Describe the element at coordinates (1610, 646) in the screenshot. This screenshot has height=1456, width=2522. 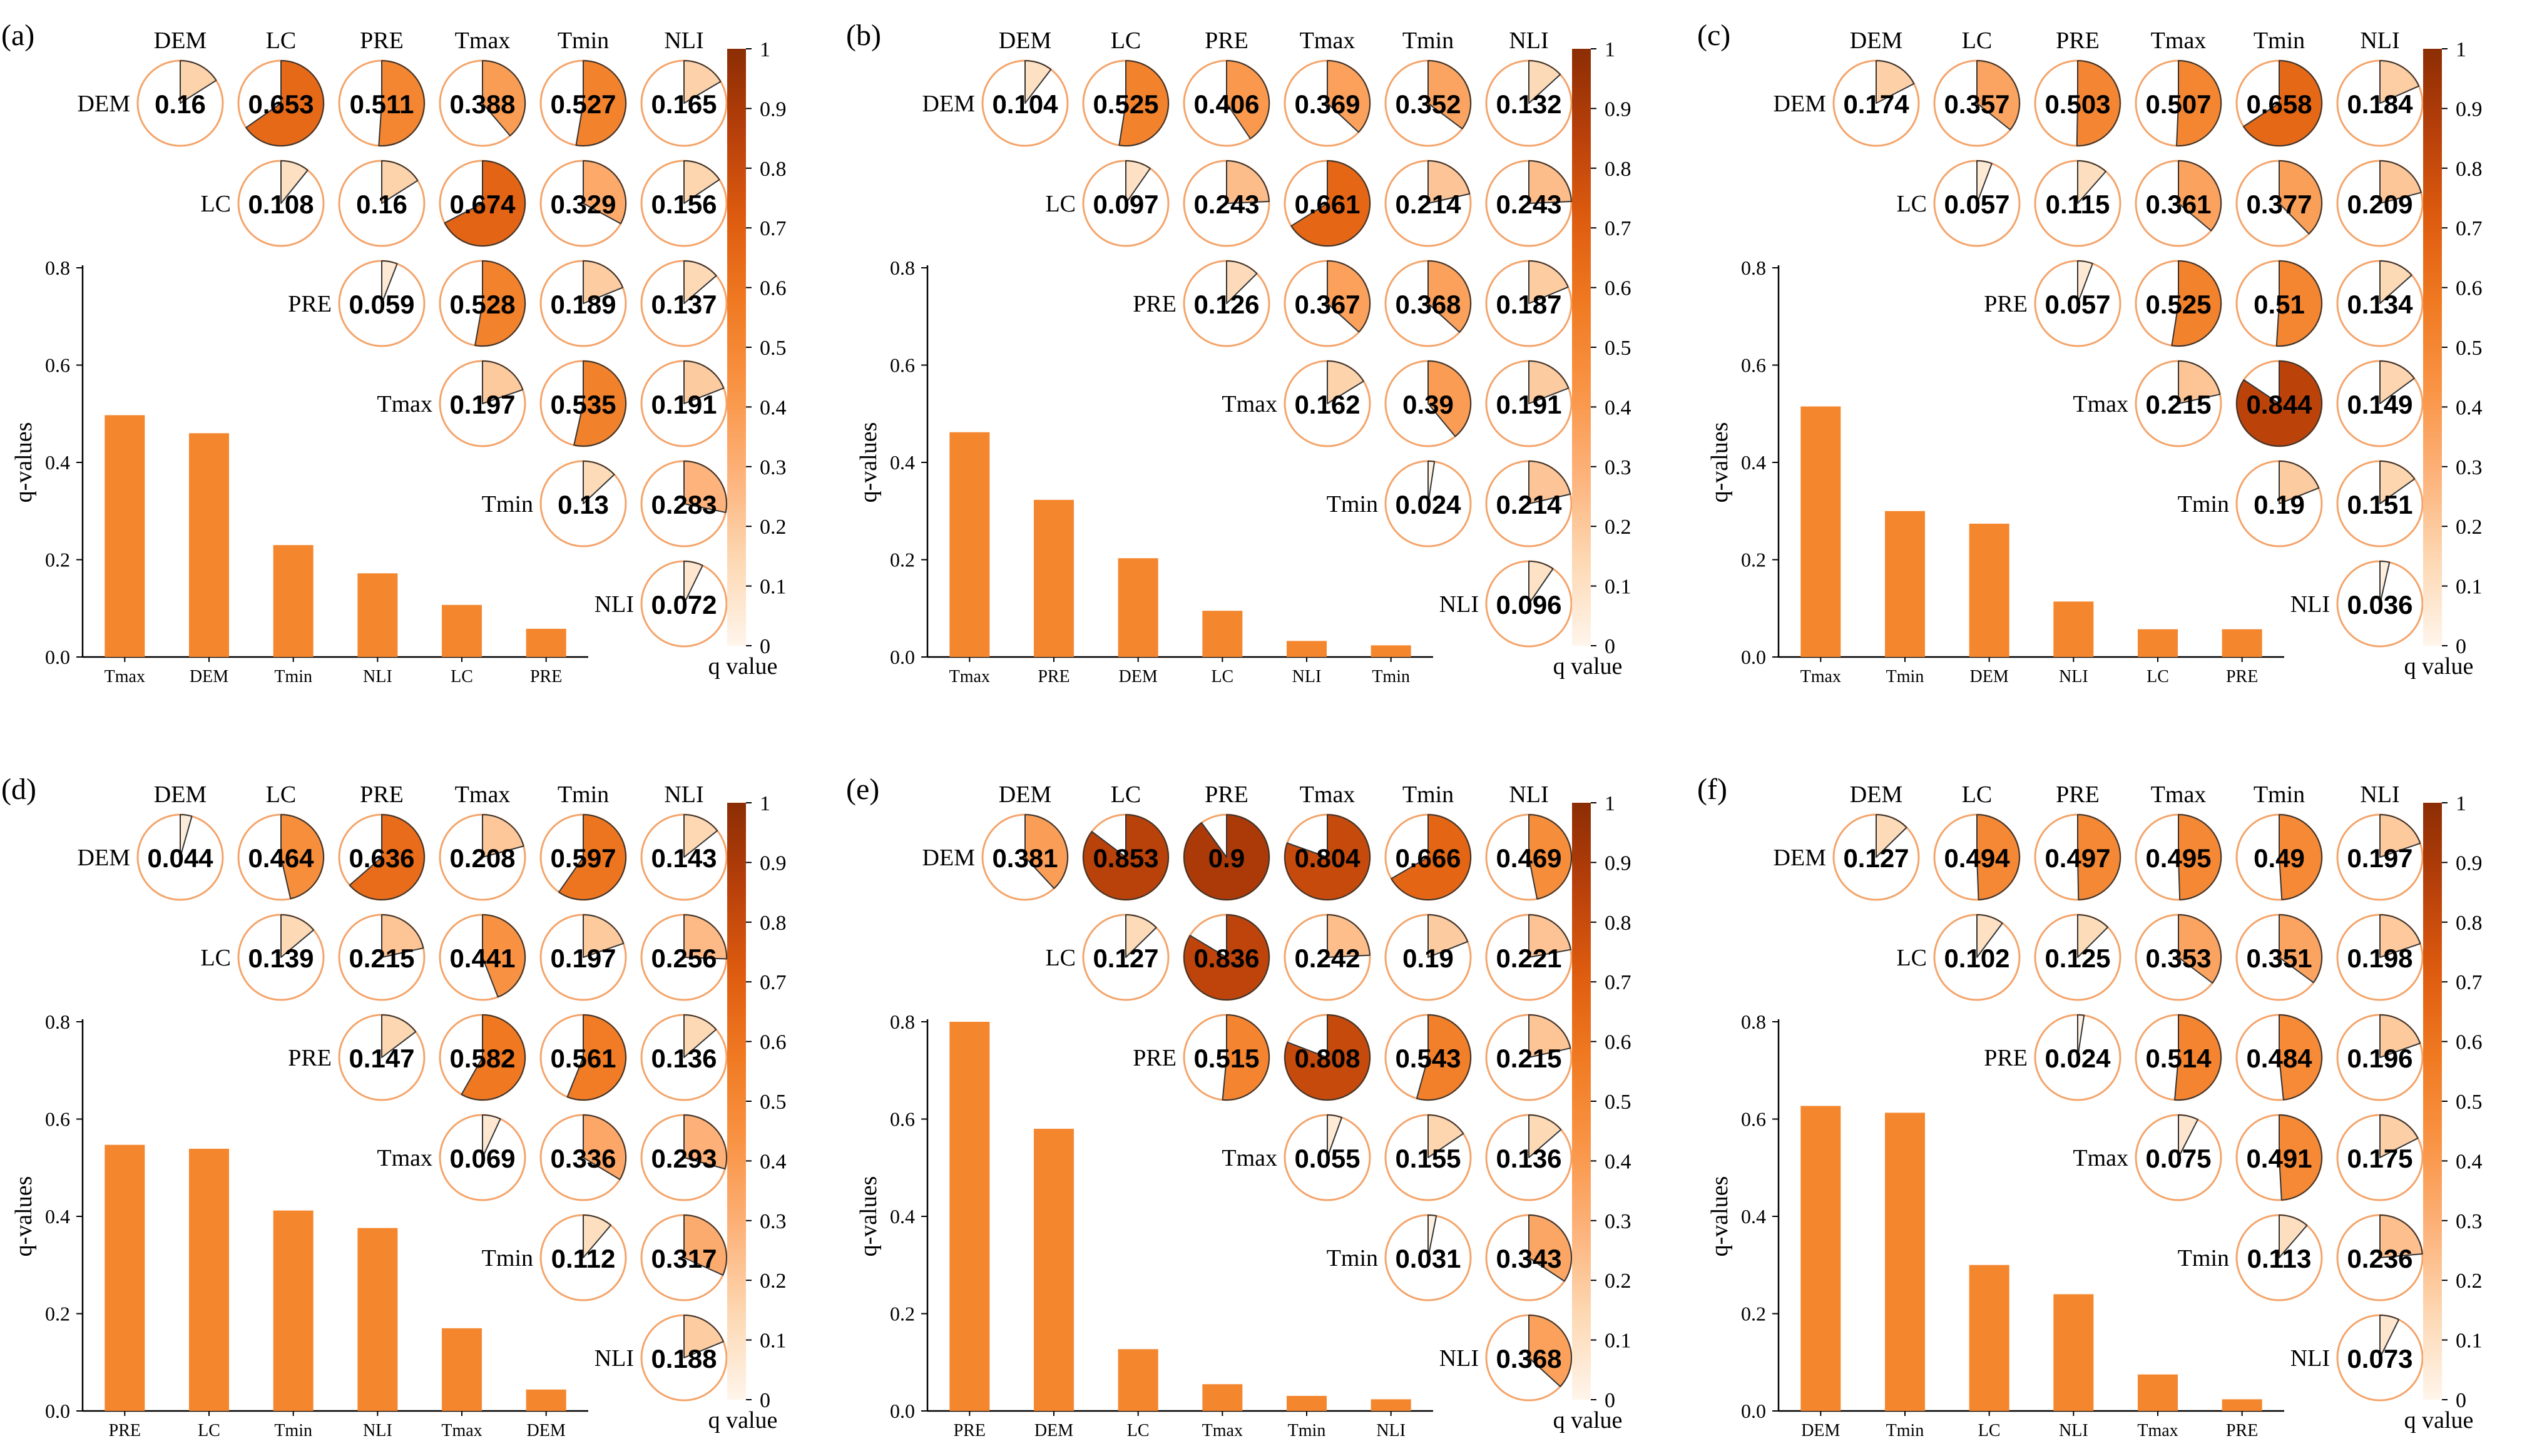
I see `colorbar-tick-label: 0` at that location.